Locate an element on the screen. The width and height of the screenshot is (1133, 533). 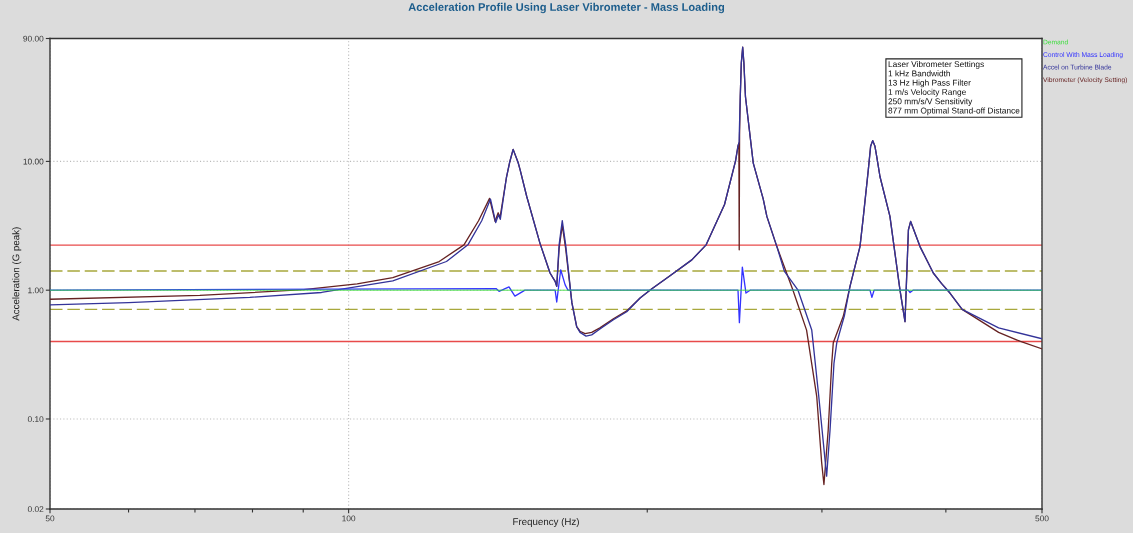
x-tick-label: 500 is located at coordinates (1042, 518).